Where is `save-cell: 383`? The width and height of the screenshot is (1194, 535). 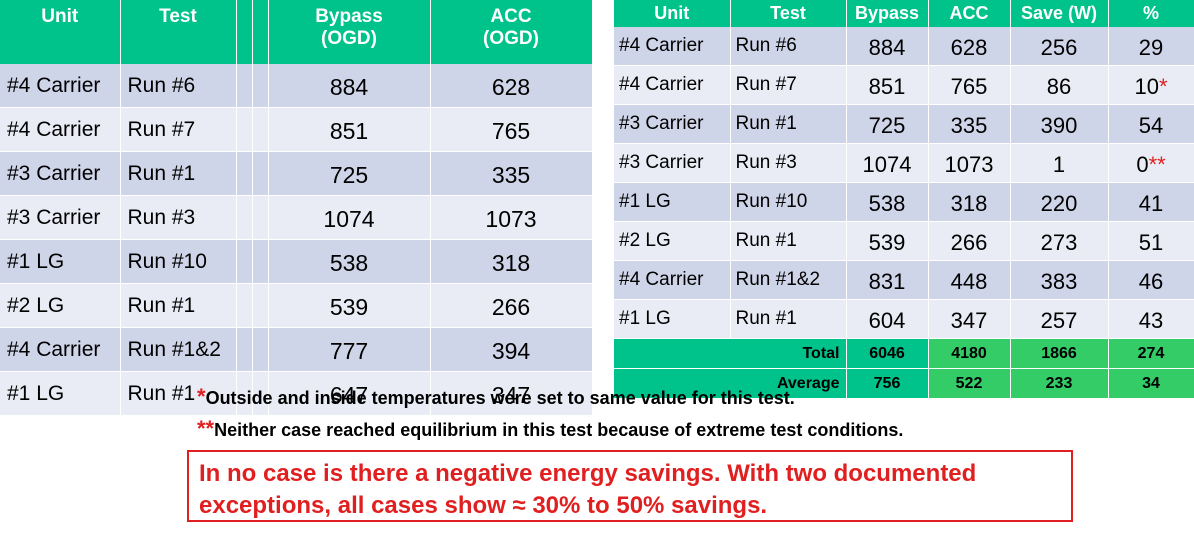
save-cell: 383 is located at coordinates (1059, 280).